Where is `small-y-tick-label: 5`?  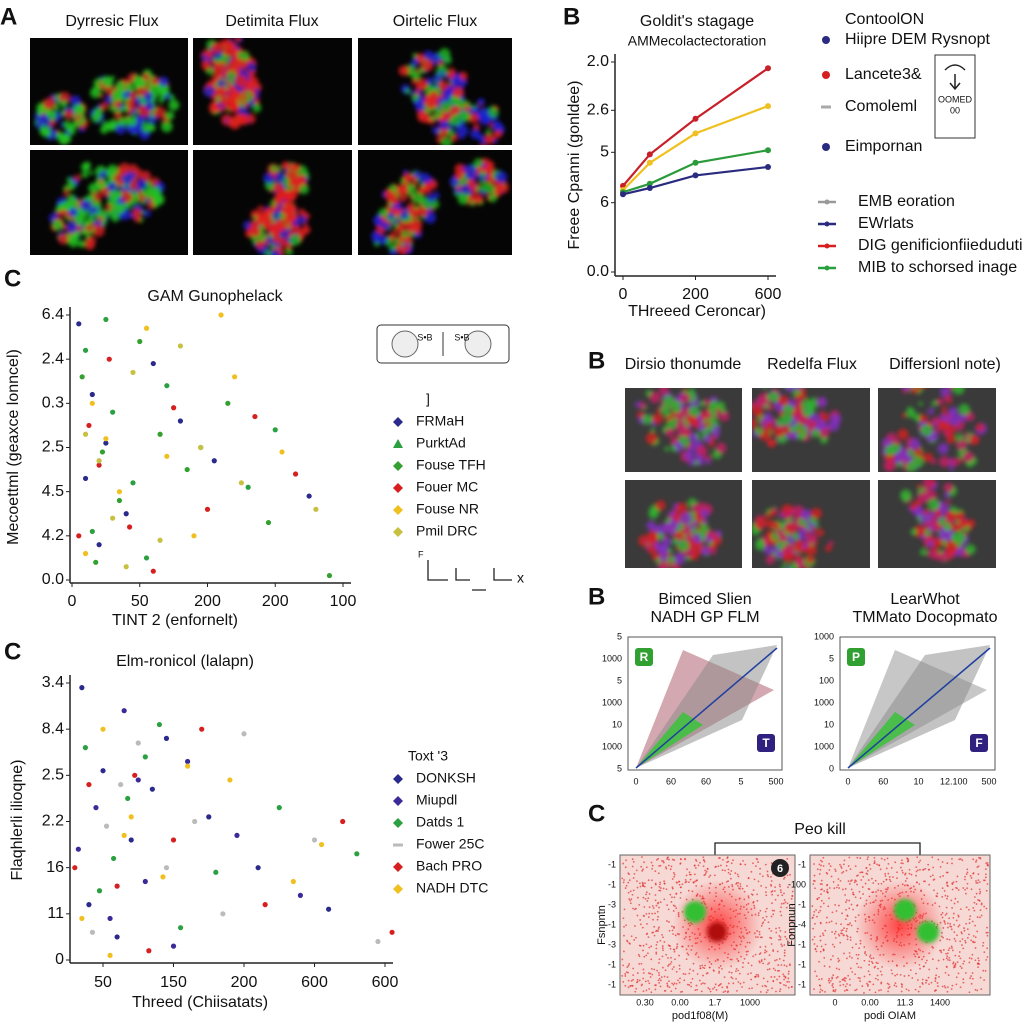
small-y-tick-label: 5 is located at coordinates (619, 636).